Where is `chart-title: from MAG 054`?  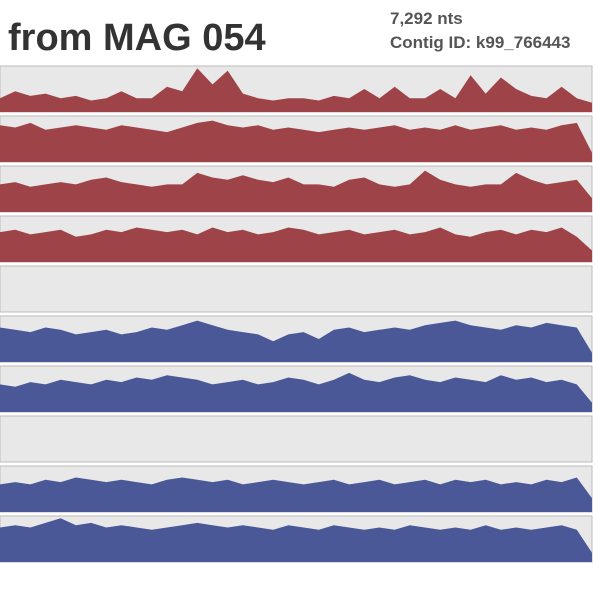 chart-title: from MAG 054 is located at coordinates (137, 38).